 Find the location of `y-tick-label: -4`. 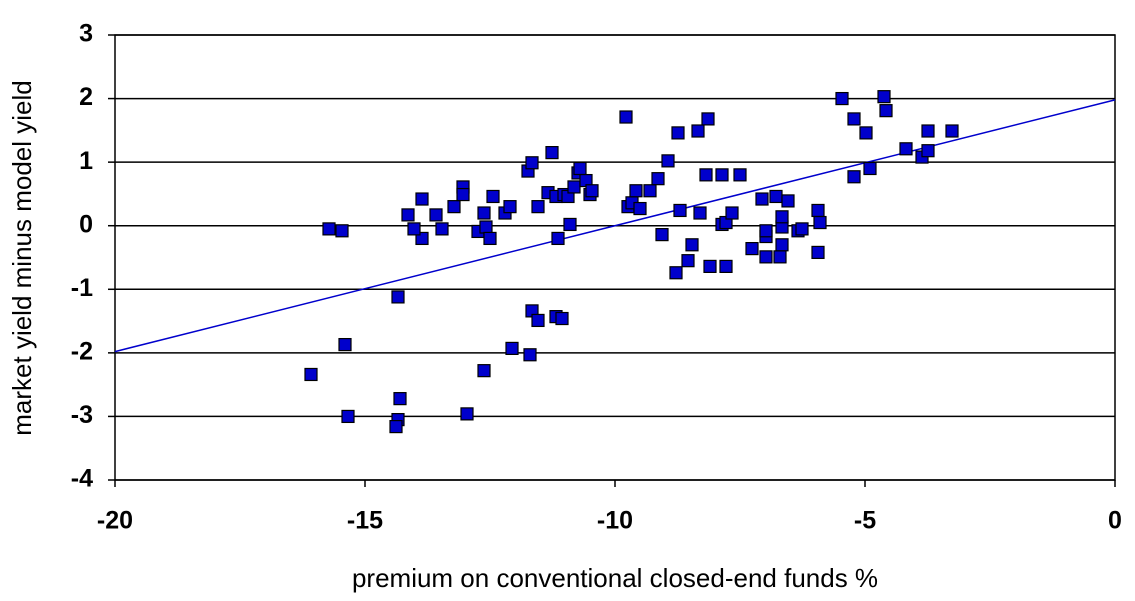

y-tick-label: -4 is located at coordinates (82, 479).